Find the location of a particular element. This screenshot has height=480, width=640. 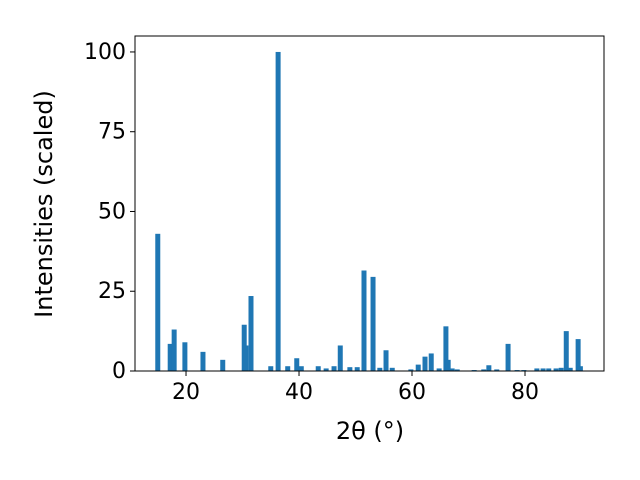

y-tick-label: 25 is located at coordinates (112, 291).